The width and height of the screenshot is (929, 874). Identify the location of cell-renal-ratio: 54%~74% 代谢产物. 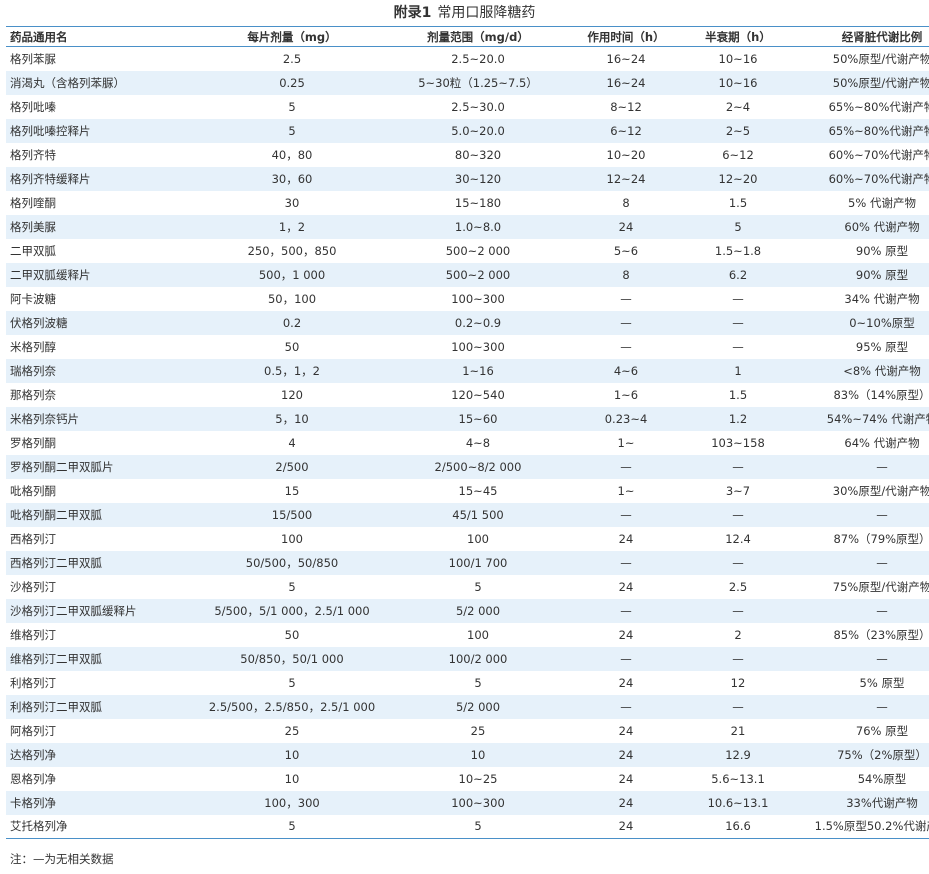
(877, 418).